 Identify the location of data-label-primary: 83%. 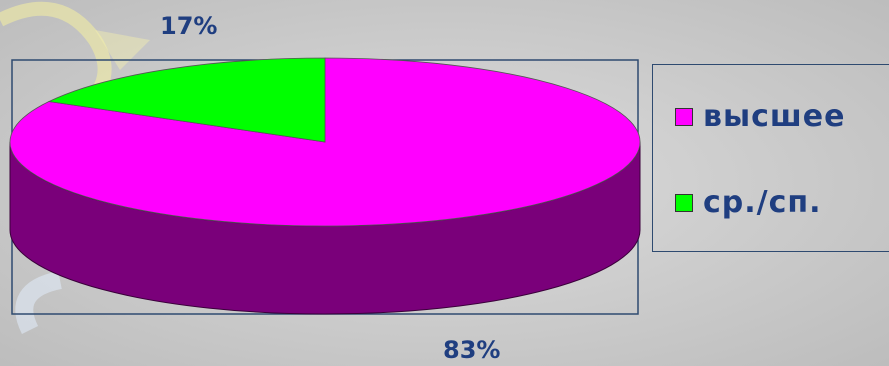
(472, 350).